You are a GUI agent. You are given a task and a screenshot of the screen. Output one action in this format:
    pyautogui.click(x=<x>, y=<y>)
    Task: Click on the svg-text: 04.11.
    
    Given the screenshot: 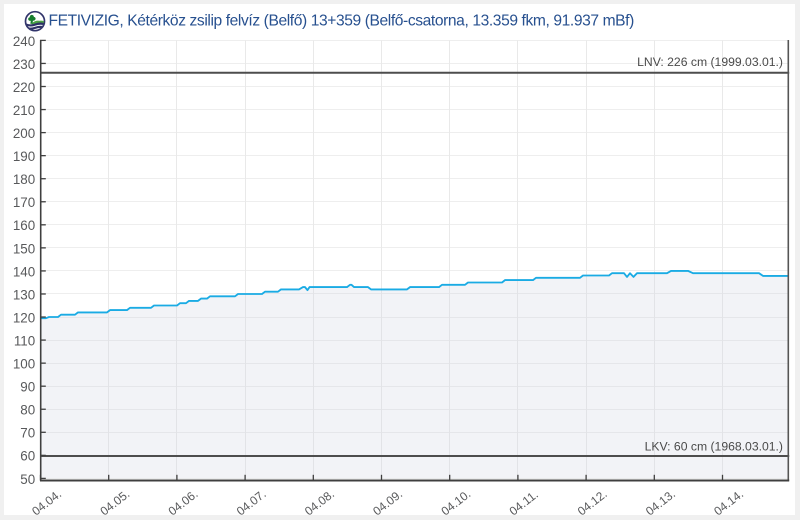 What is the action you would take?
    pyautogui.click(x=524, y=502)
    